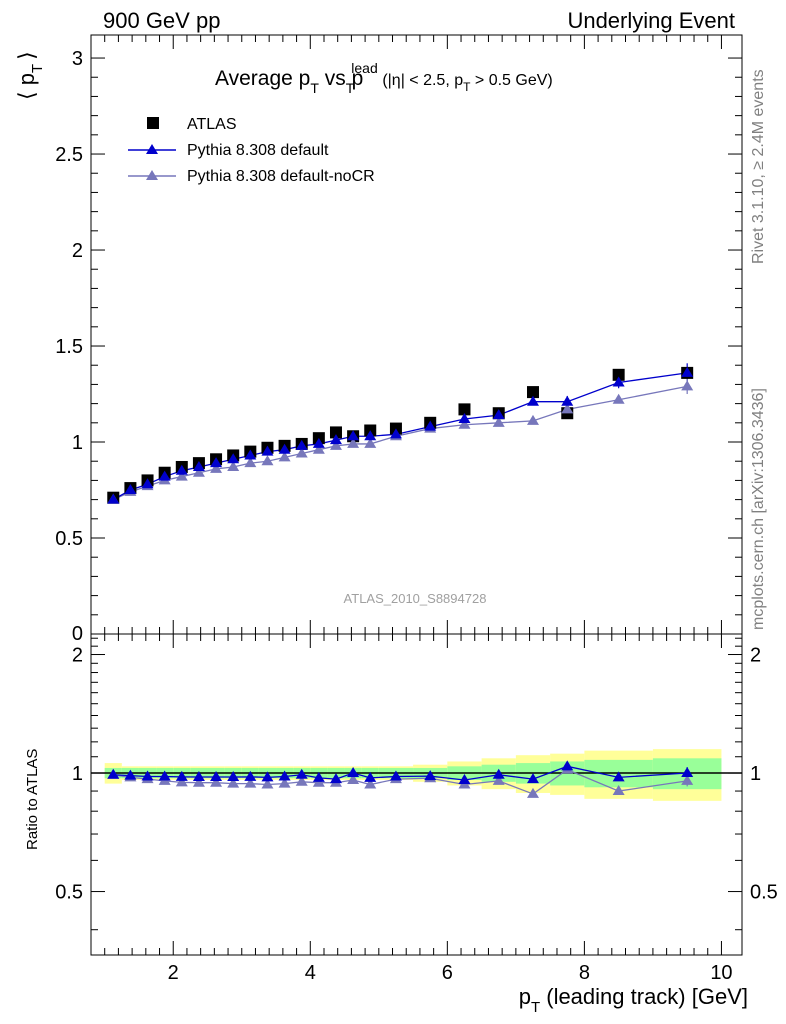  What do you see at coordinates (350, 88) in the screenshot?
I see `title-sub2: T` at bounding box center [350, 88].